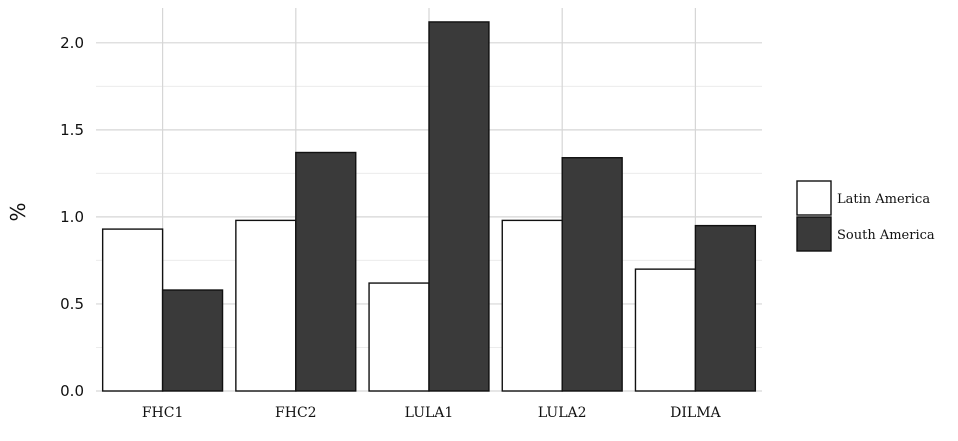 The image size is (958, 441). Describe the element at coordinates (163, 413) in the screenshot. I see `x-tick-label: FHC1` at that location.